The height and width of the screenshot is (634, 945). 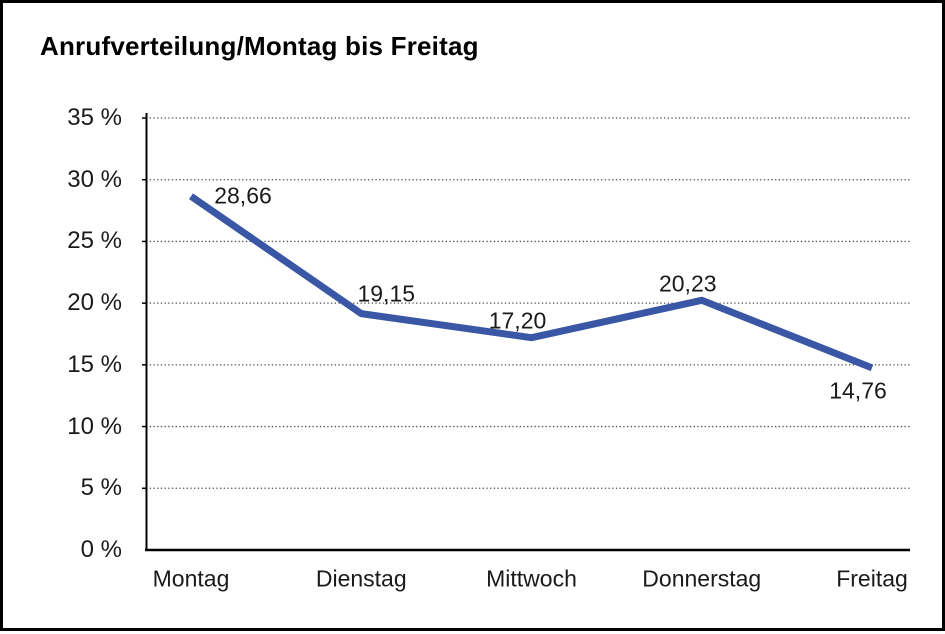 What do you see at coordinates (94, 179) in the screenshot?
I see `y-axis-tick-label: 30 %` at bounding box center [94, 179].